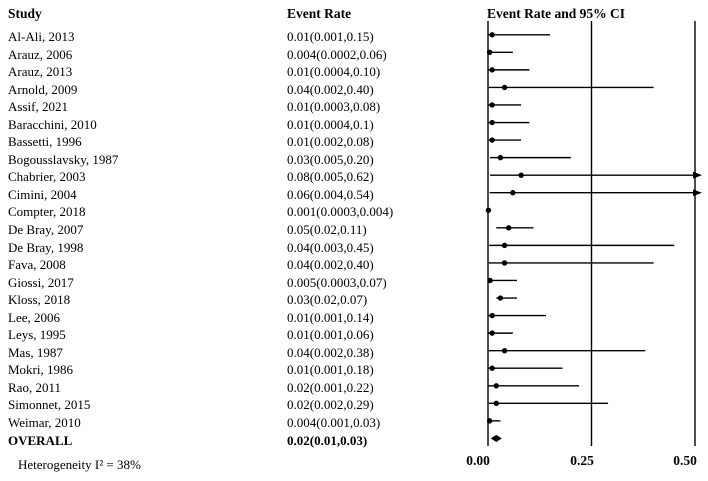  I want to click on event-rate-value: 0.01(0.001,0.18), so click(330, 370).